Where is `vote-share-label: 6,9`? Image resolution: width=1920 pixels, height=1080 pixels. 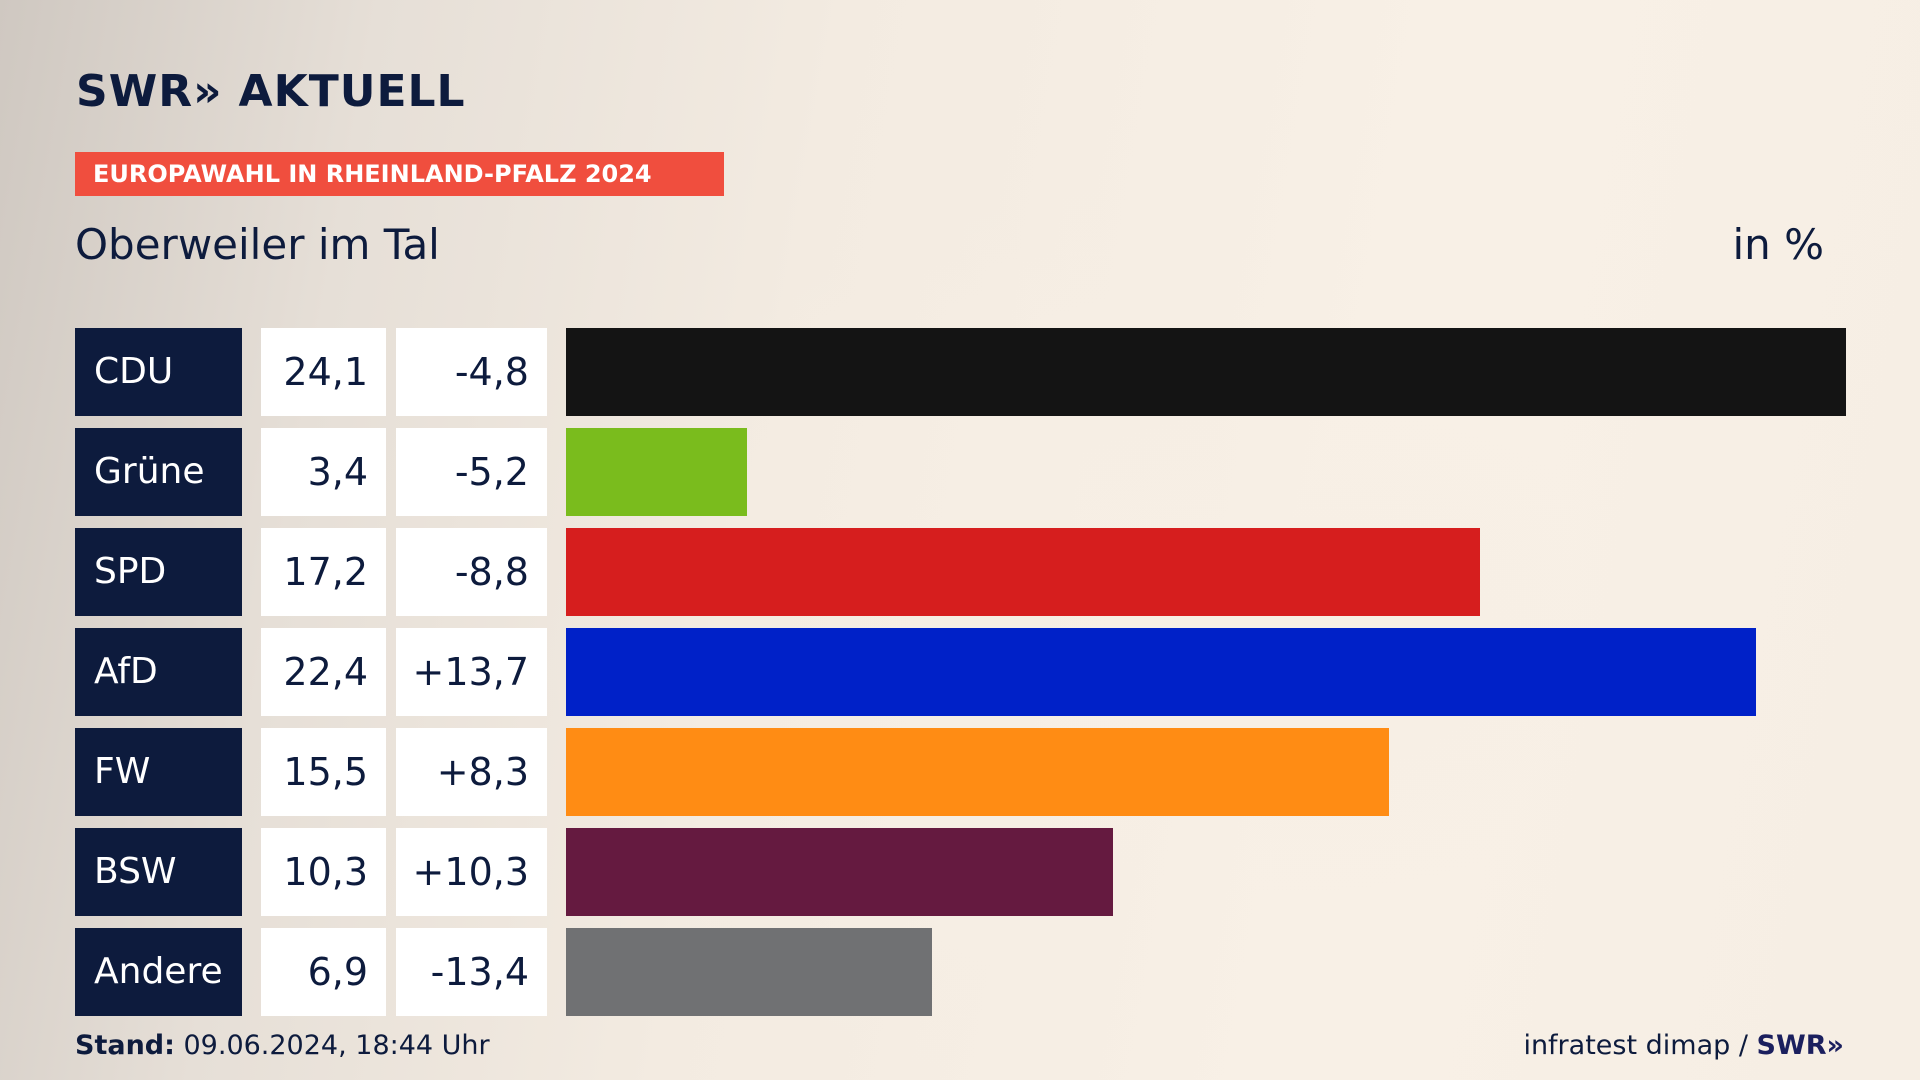
vote-share-label: 6,9 is located at coordinates (323, 972).